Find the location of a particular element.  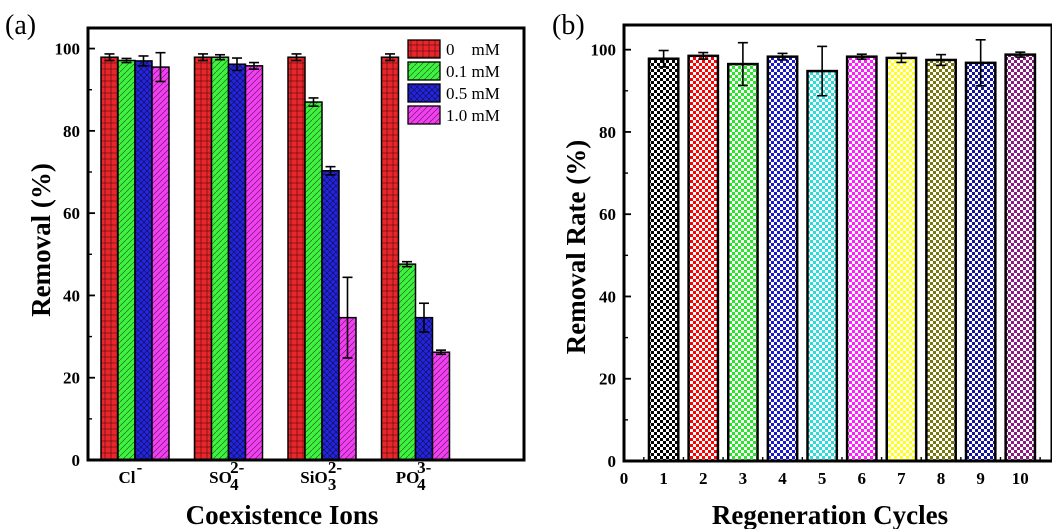

x-tick-label: 6 is located at coordinates (862, 478).